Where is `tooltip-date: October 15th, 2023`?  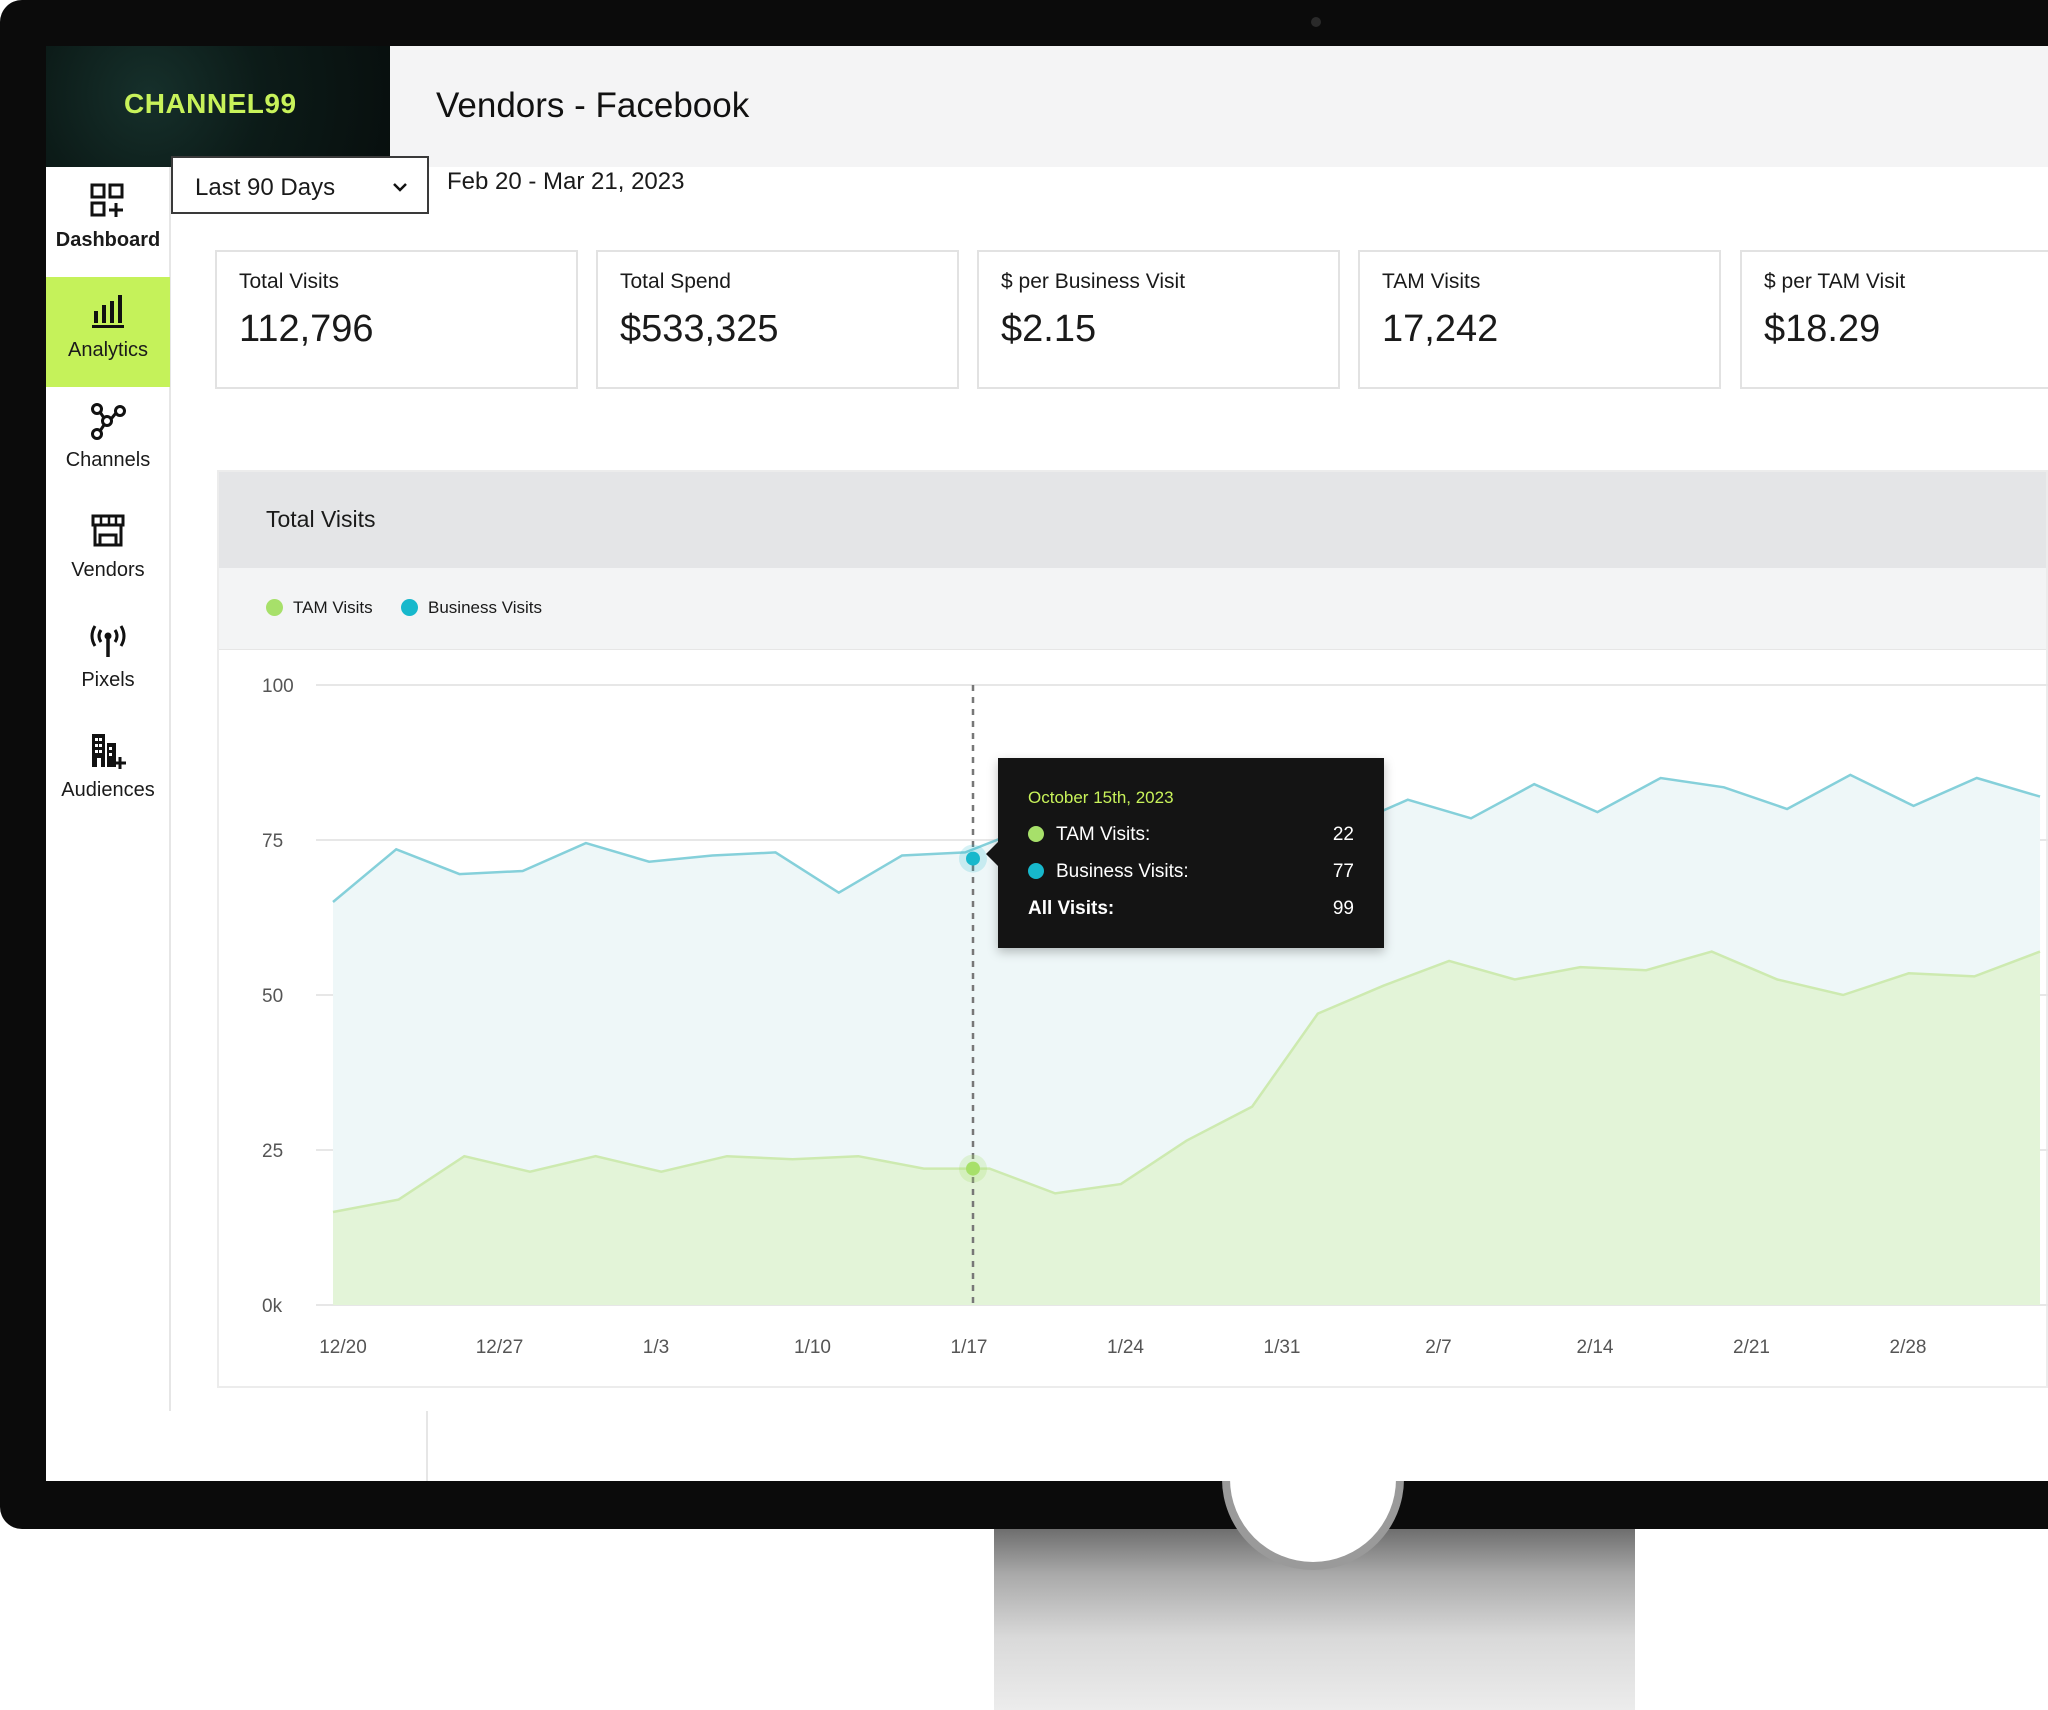
tooltip-date: October 15th, 2023 is located at coordinates (1101, 797).